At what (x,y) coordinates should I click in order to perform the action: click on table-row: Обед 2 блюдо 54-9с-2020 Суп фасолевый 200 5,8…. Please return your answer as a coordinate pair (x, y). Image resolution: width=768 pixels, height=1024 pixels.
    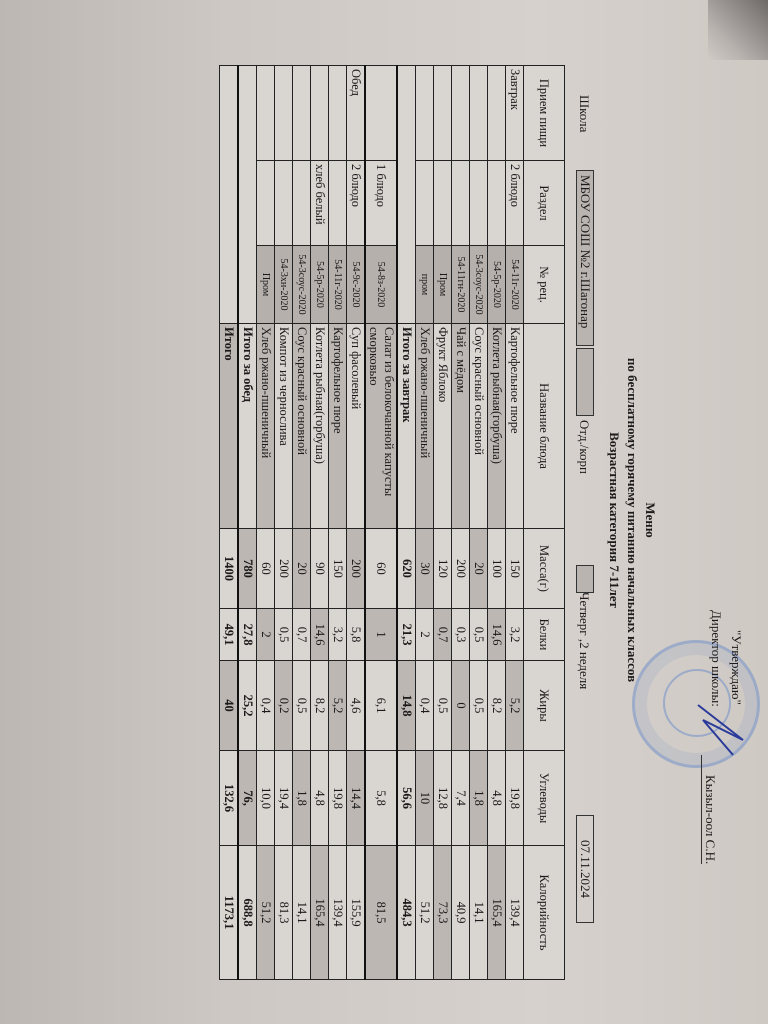
    Looking at the image, I should click on (355, 522).